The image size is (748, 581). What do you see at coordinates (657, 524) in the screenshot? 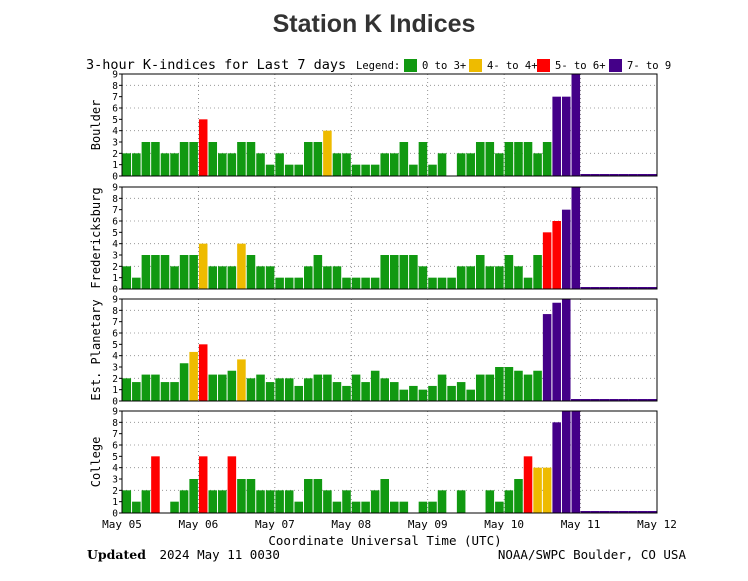
I see `x-tick-label: May 12` at bounding box center [657, 524].